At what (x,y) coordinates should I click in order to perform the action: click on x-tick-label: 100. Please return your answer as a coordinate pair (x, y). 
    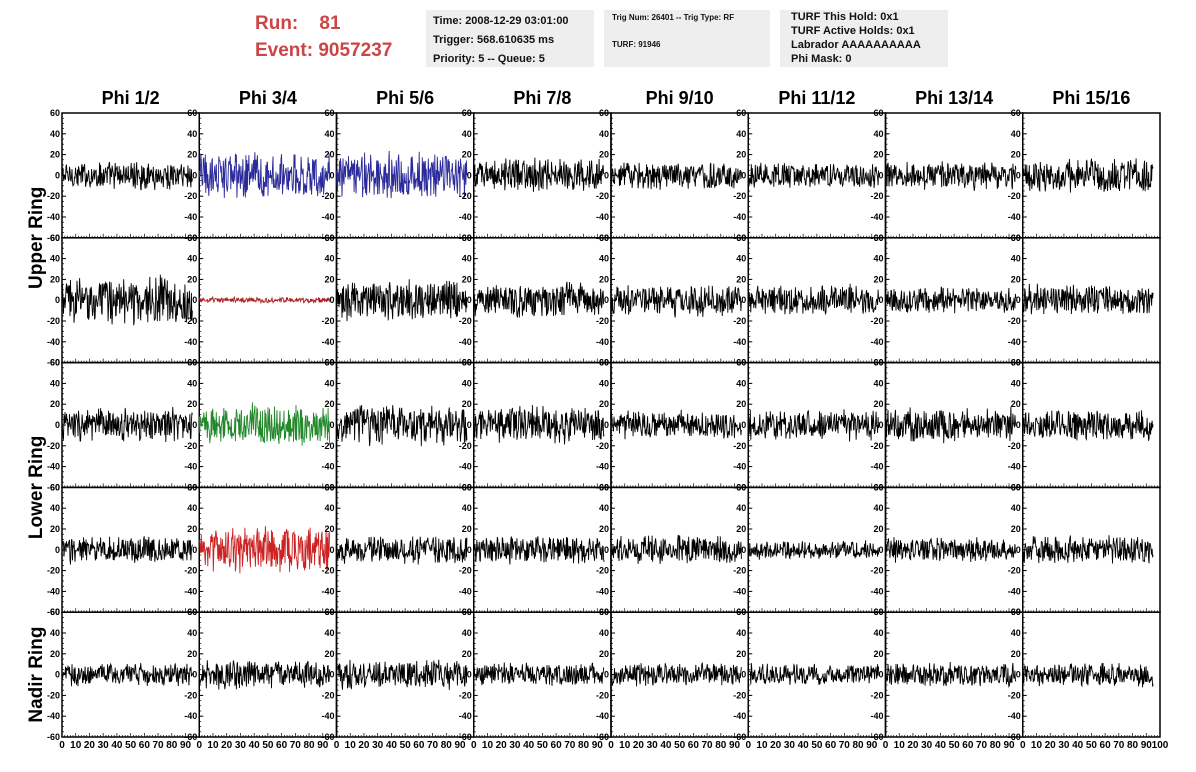
    Looking at the image, I should click on (1160, 745).